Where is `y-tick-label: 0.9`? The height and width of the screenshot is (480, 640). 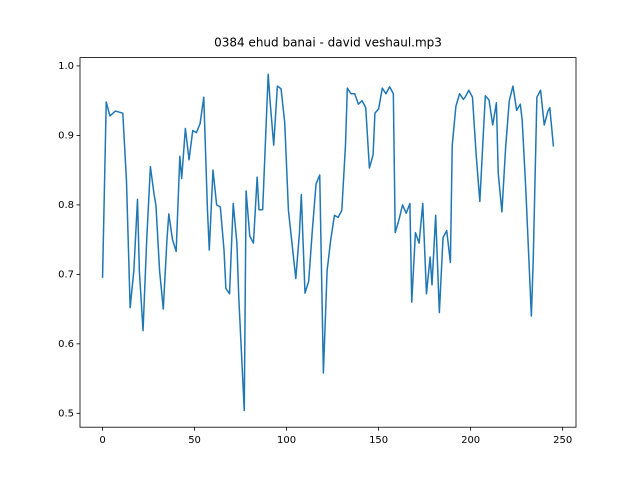 y-tick-label: 0.9 is located at coordinates (66, 135).